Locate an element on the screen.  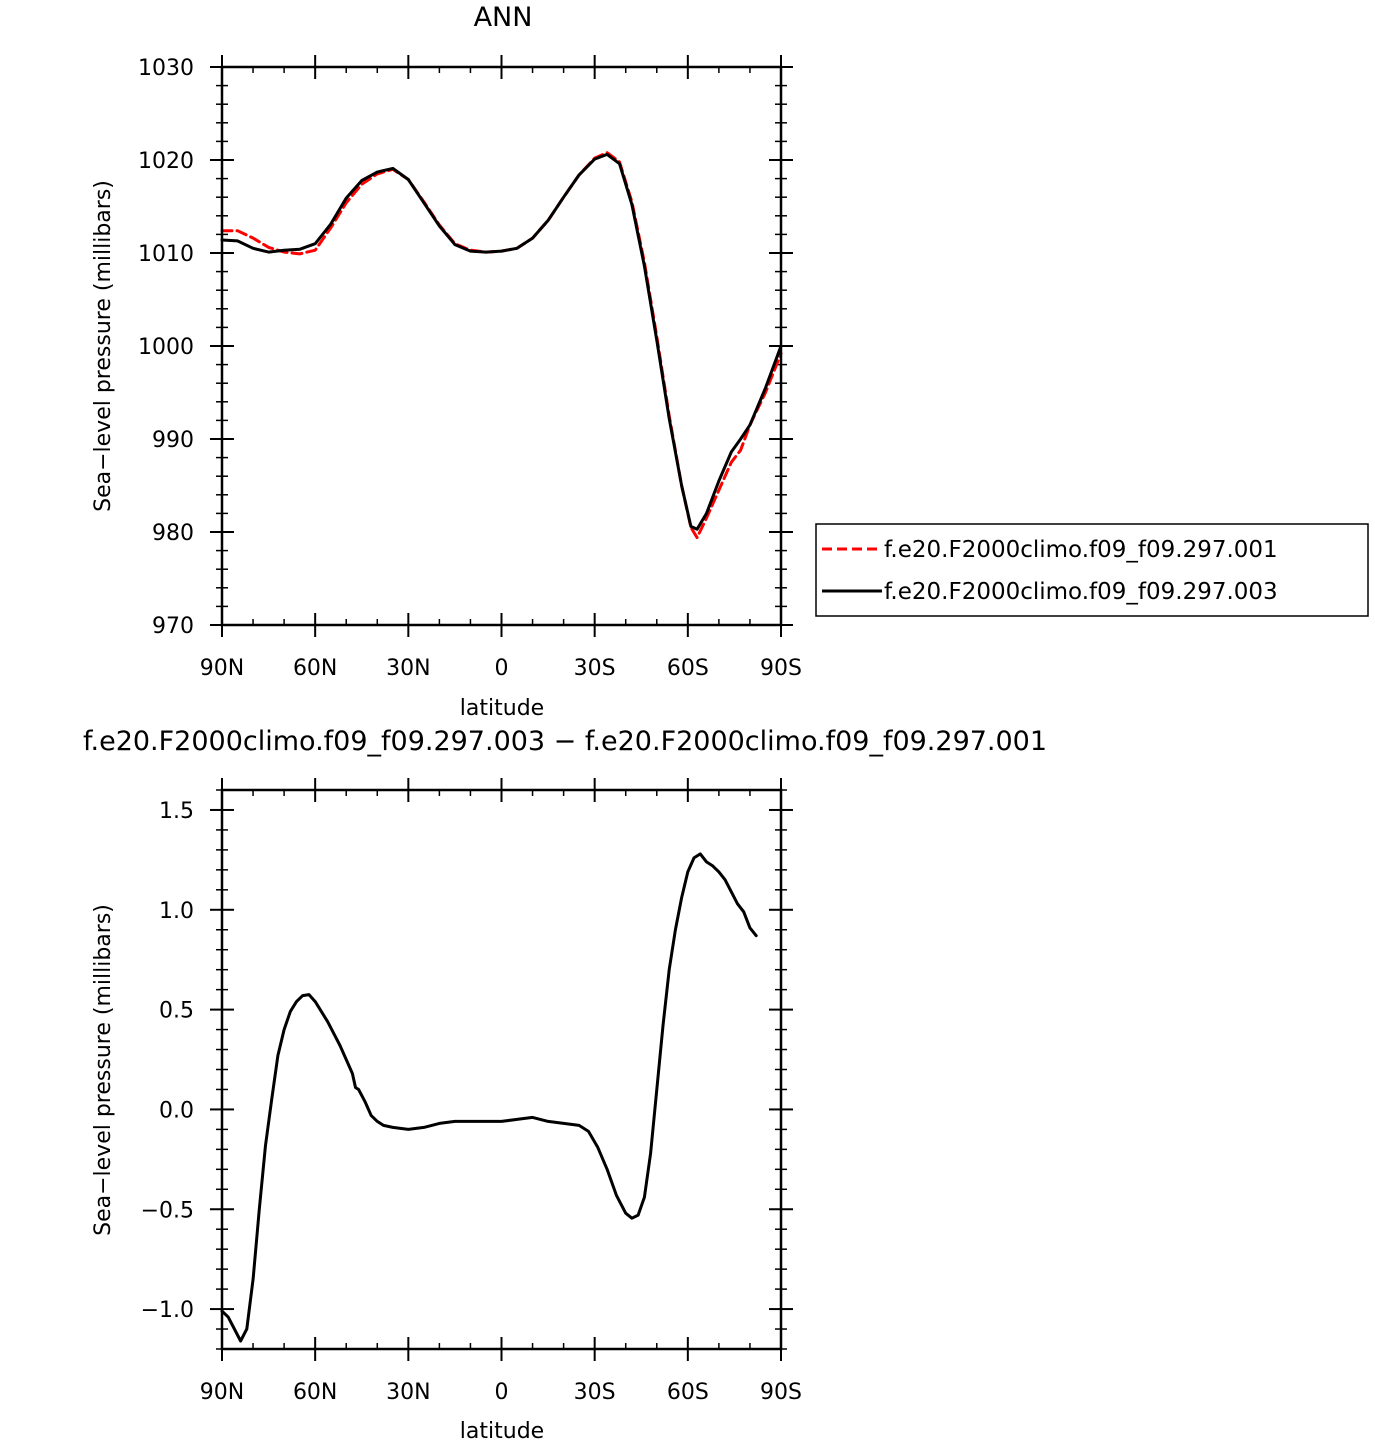
top-xtick-label: 90S is located at coordinates (781, 668).